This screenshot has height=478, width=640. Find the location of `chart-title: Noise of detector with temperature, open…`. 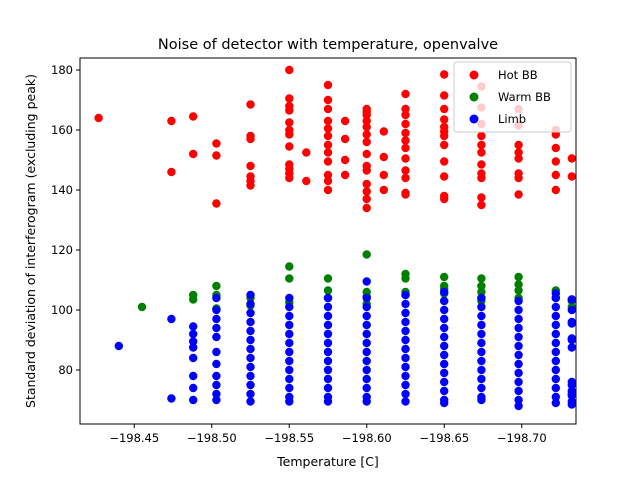

chart-title: Noise of detector with temperature, open… is located at coordinates (328, 45).